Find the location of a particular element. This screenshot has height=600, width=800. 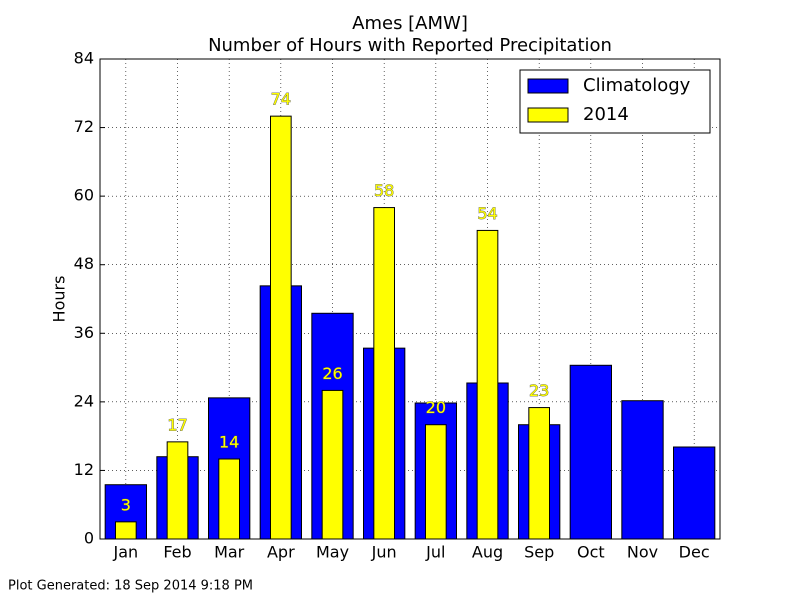

y-tick-label: 12 is located at coordinates (84, 469).